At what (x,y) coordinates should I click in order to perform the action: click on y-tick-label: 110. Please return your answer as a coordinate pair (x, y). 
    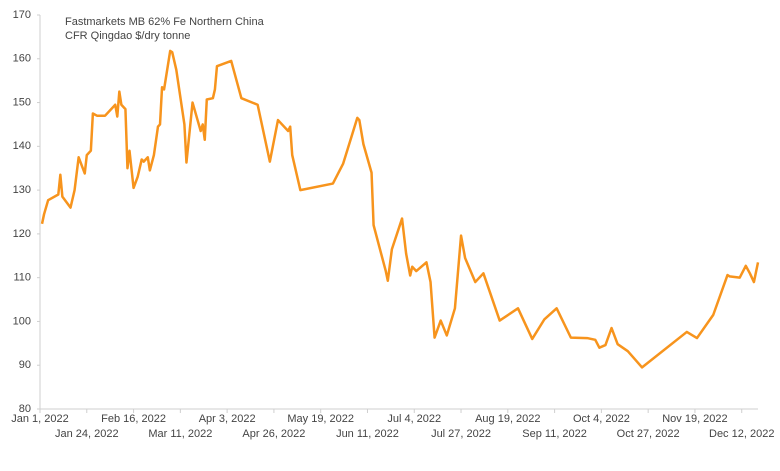
    Looking at the image, I should click on (22, 278).